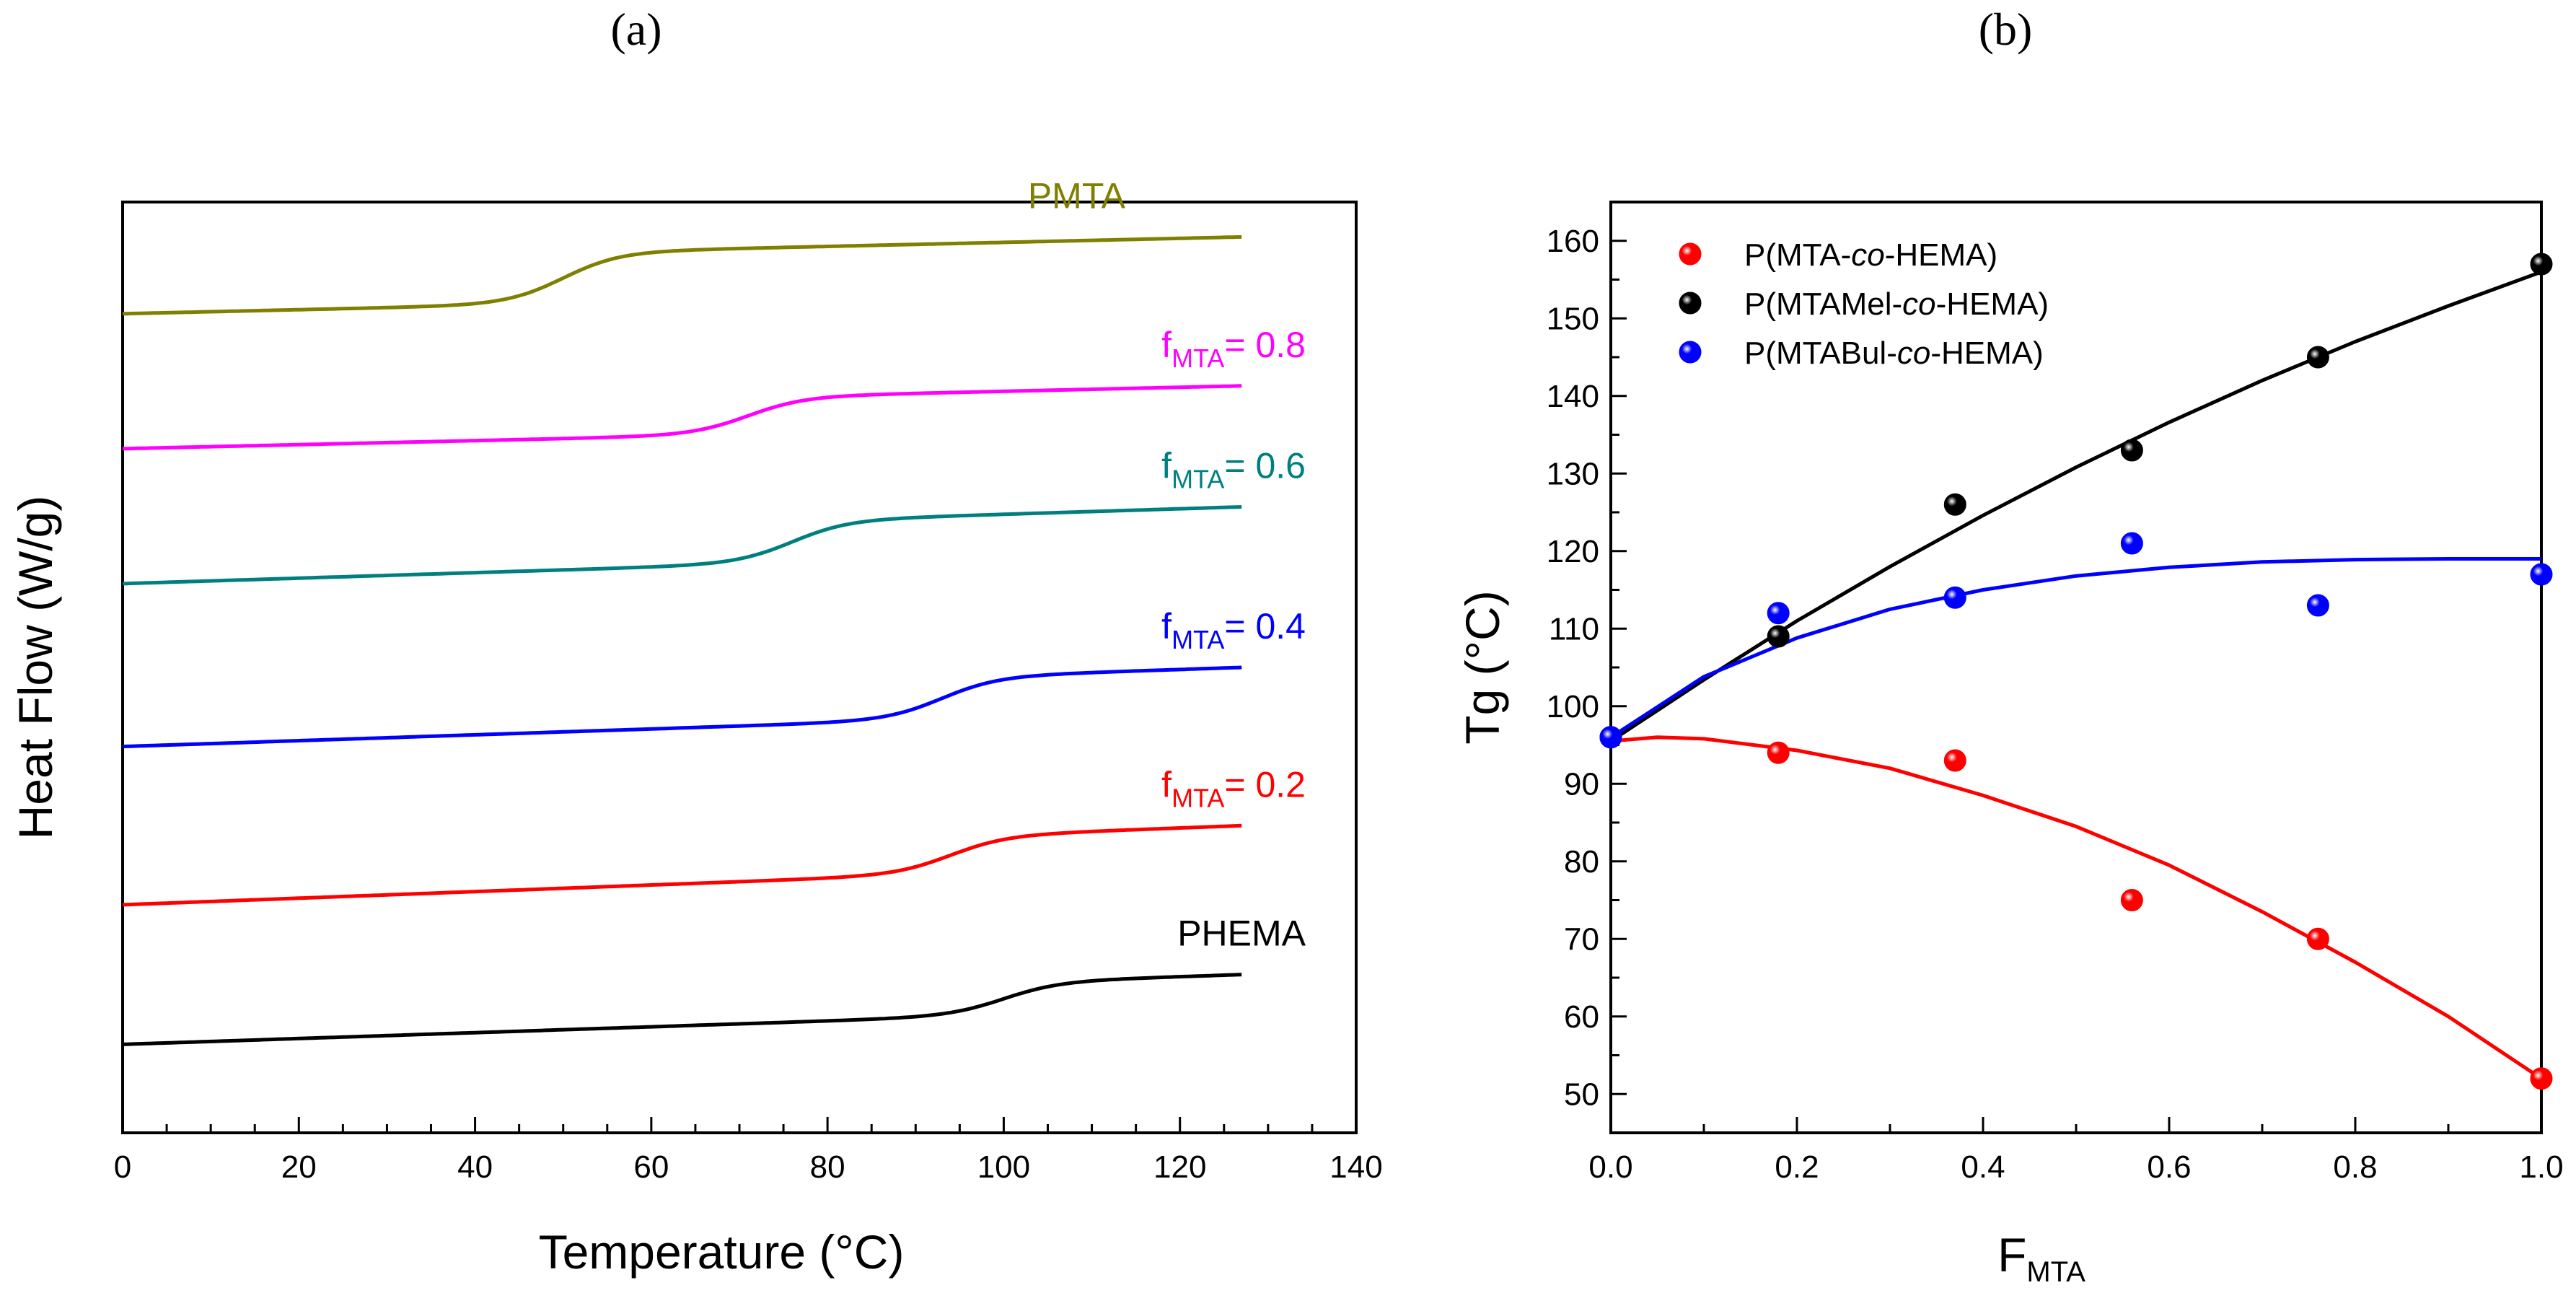 The width and height of the screenshot is (2576, 1293). Describe the element at coordinates (1574, 628) in the screenshot. I see `y-tick-label: 110` at that location.